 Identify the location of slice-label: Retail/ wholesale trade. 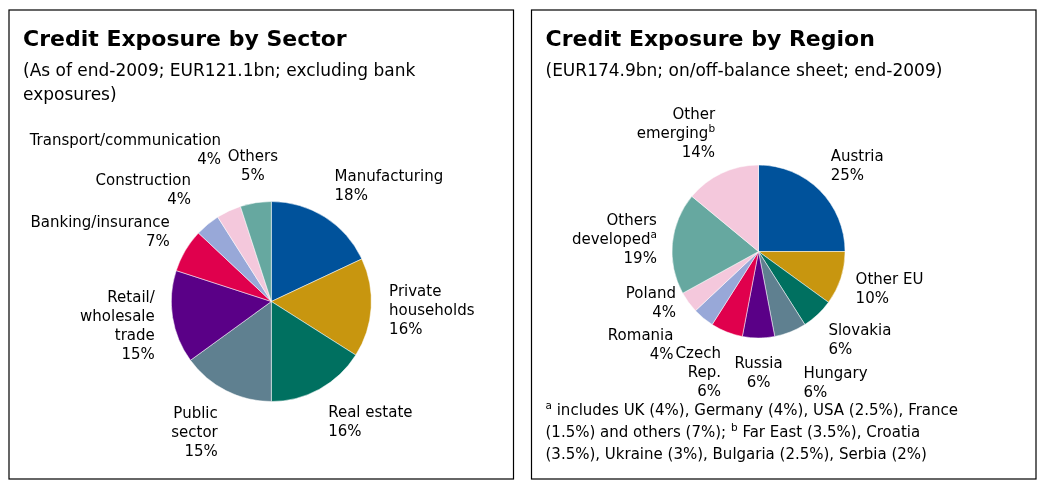
(118, 315).